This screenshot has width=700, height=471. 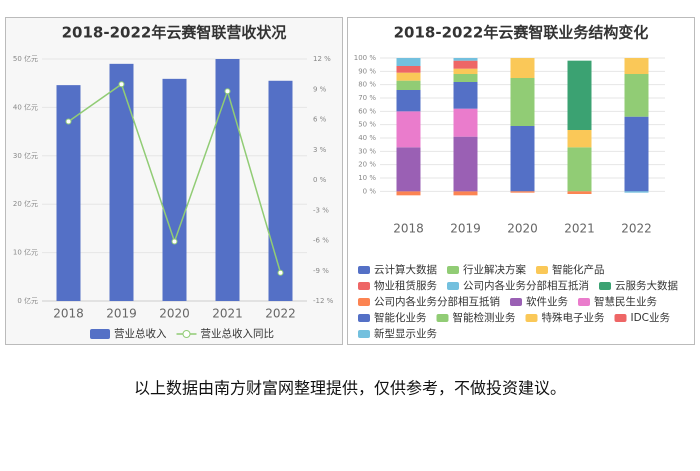 What do you see at coordinates (400, 317) in the screenshot?
I see `legend-label: 智能化业务` at bounding box center [400, 317].